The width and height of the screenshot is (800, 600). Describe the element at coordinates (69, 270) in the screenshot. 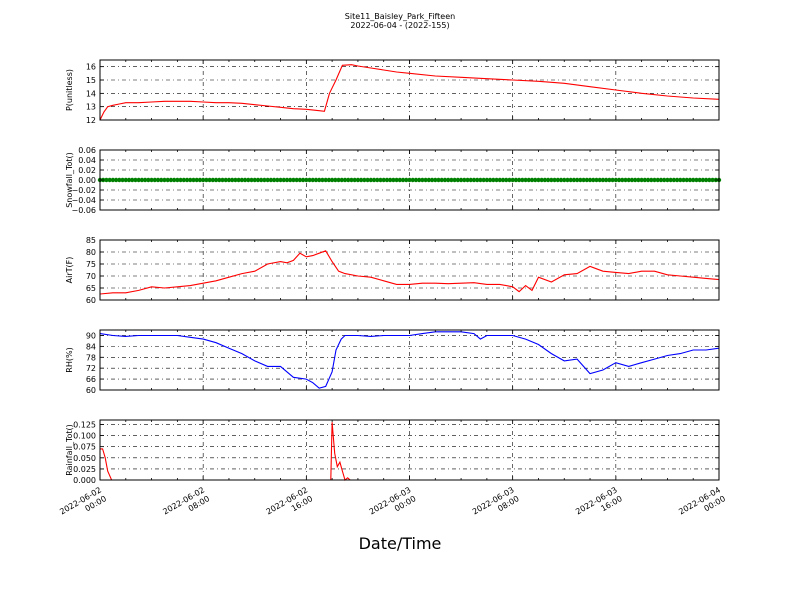

I see `y-axis-label: AirT(F)` at that location.